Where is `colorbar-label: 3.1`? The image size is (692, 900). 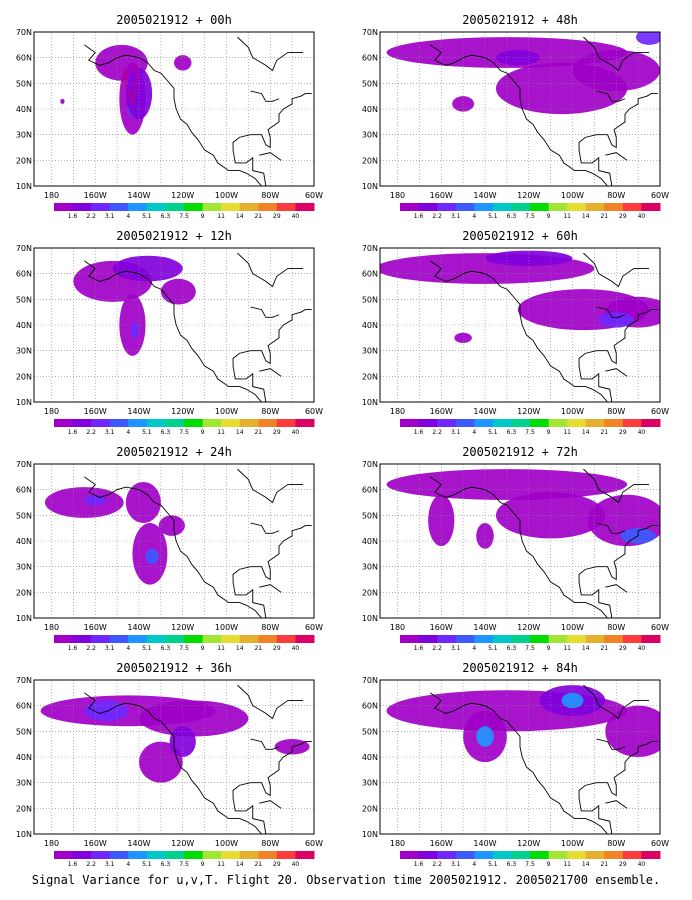
colorbar-label: 3.1 is located at coordinates (456, 216).